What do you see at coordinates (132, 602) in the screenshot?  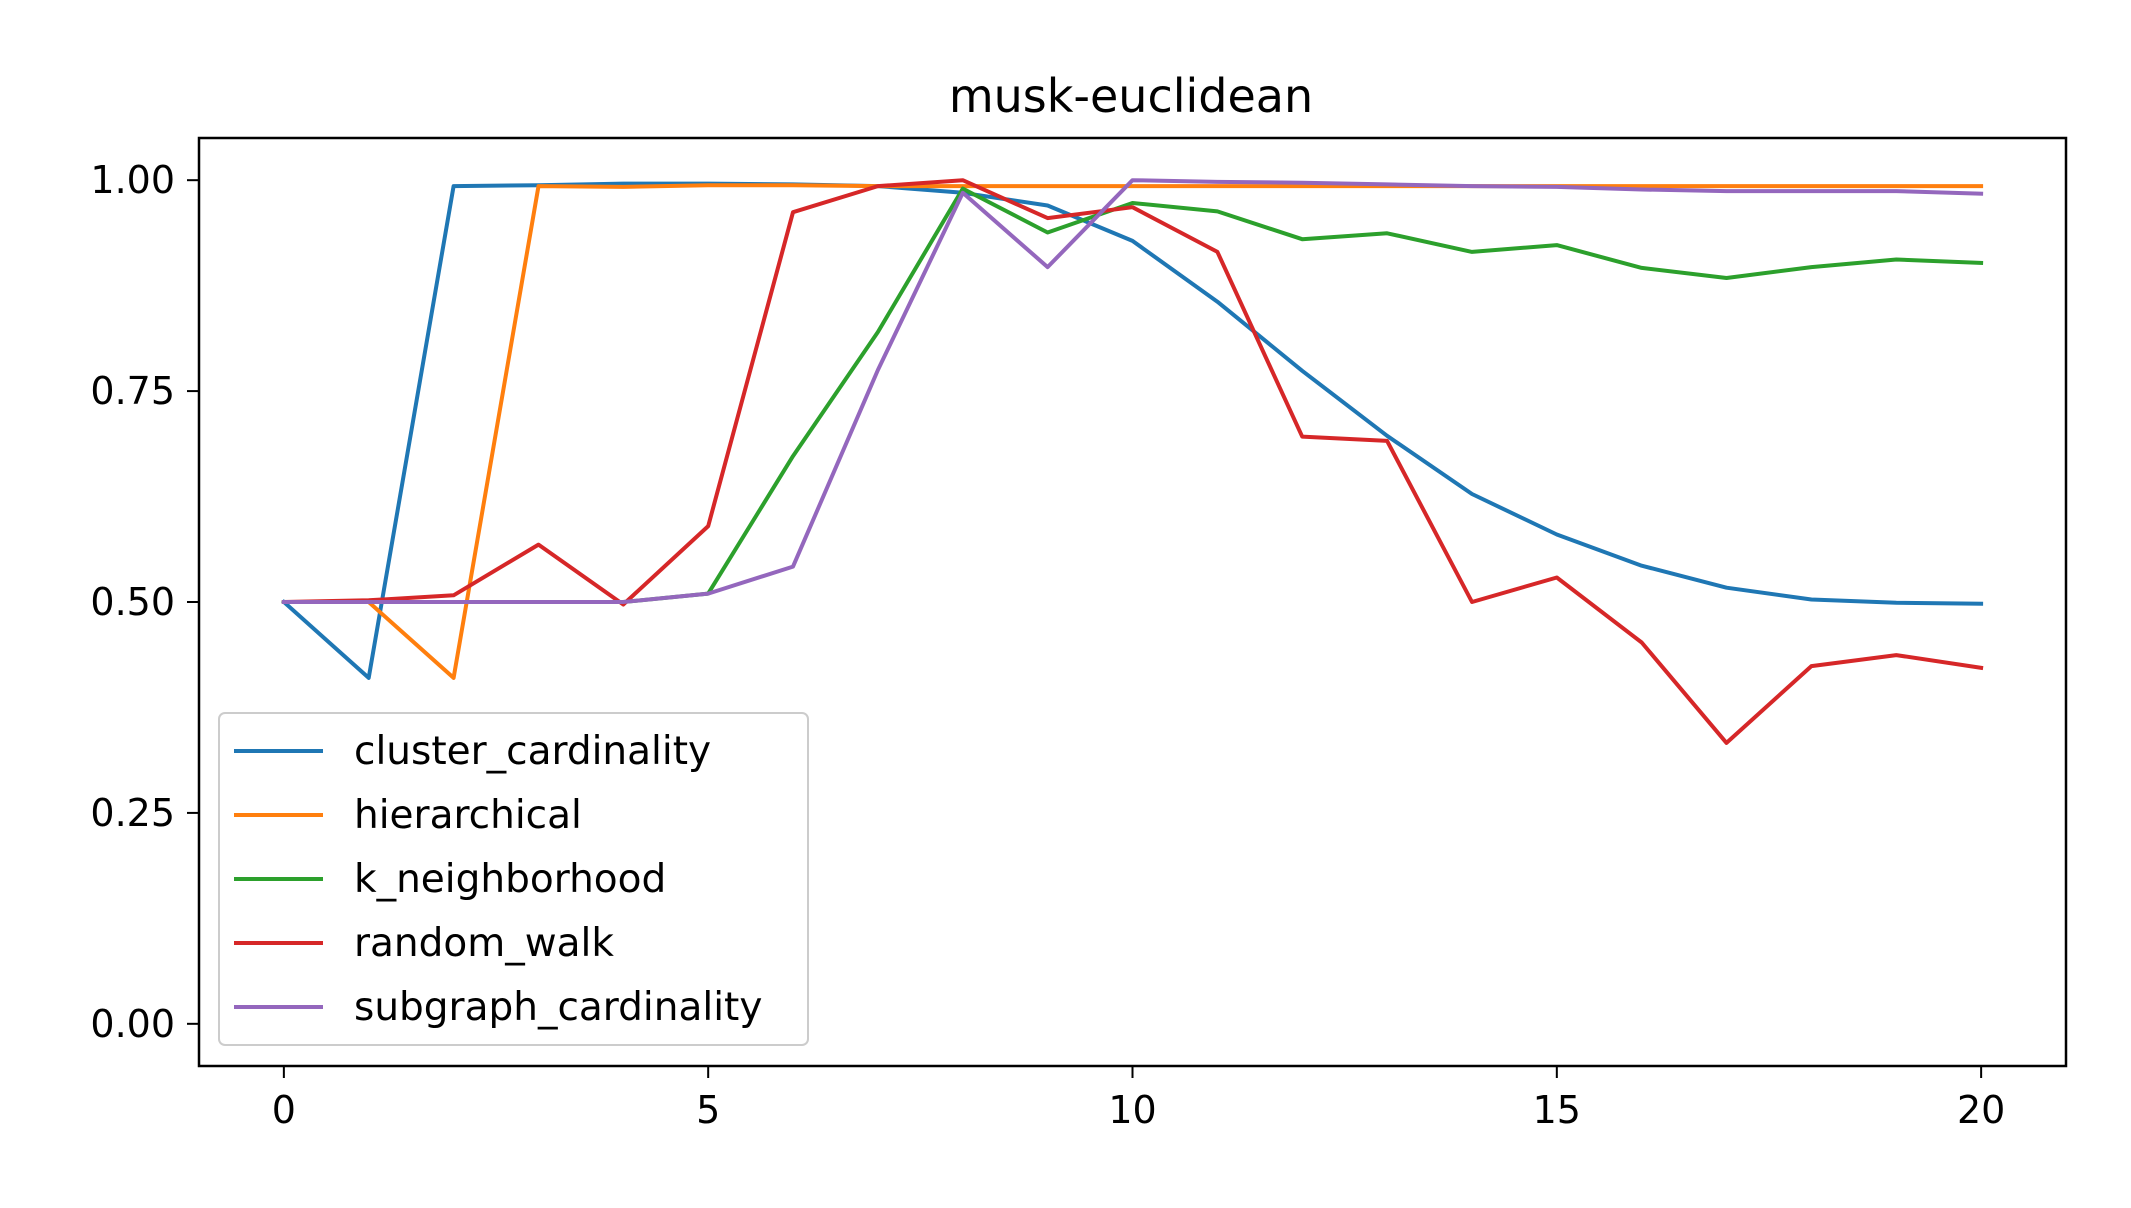 I see `y-tick-label: 0.50` at bounding box center [132, 602].